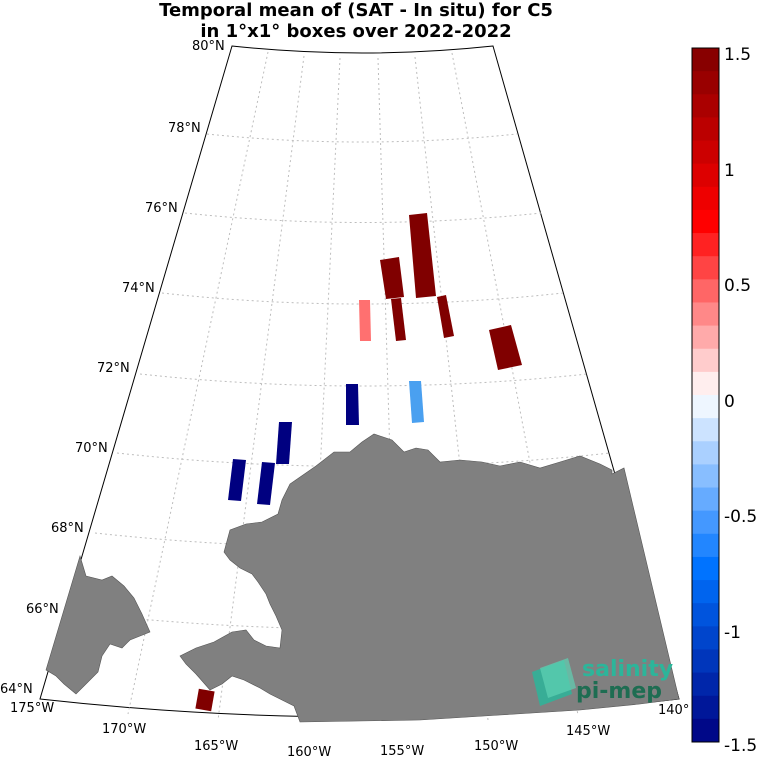 The image size is (762, 760). I want to click on box-mild-positive, so click(365, 320).